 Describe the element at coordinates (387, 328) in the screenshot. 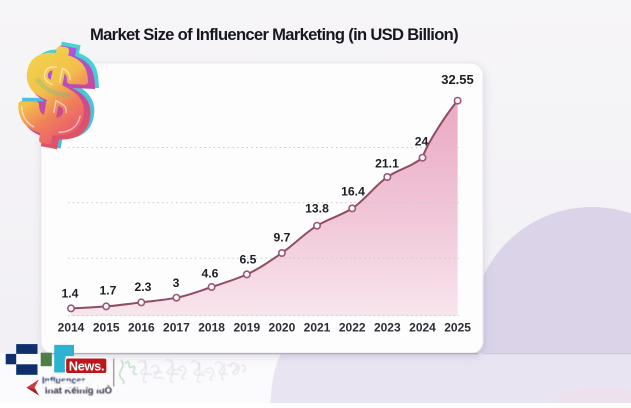

I see `svg-text: 2023` at that location.